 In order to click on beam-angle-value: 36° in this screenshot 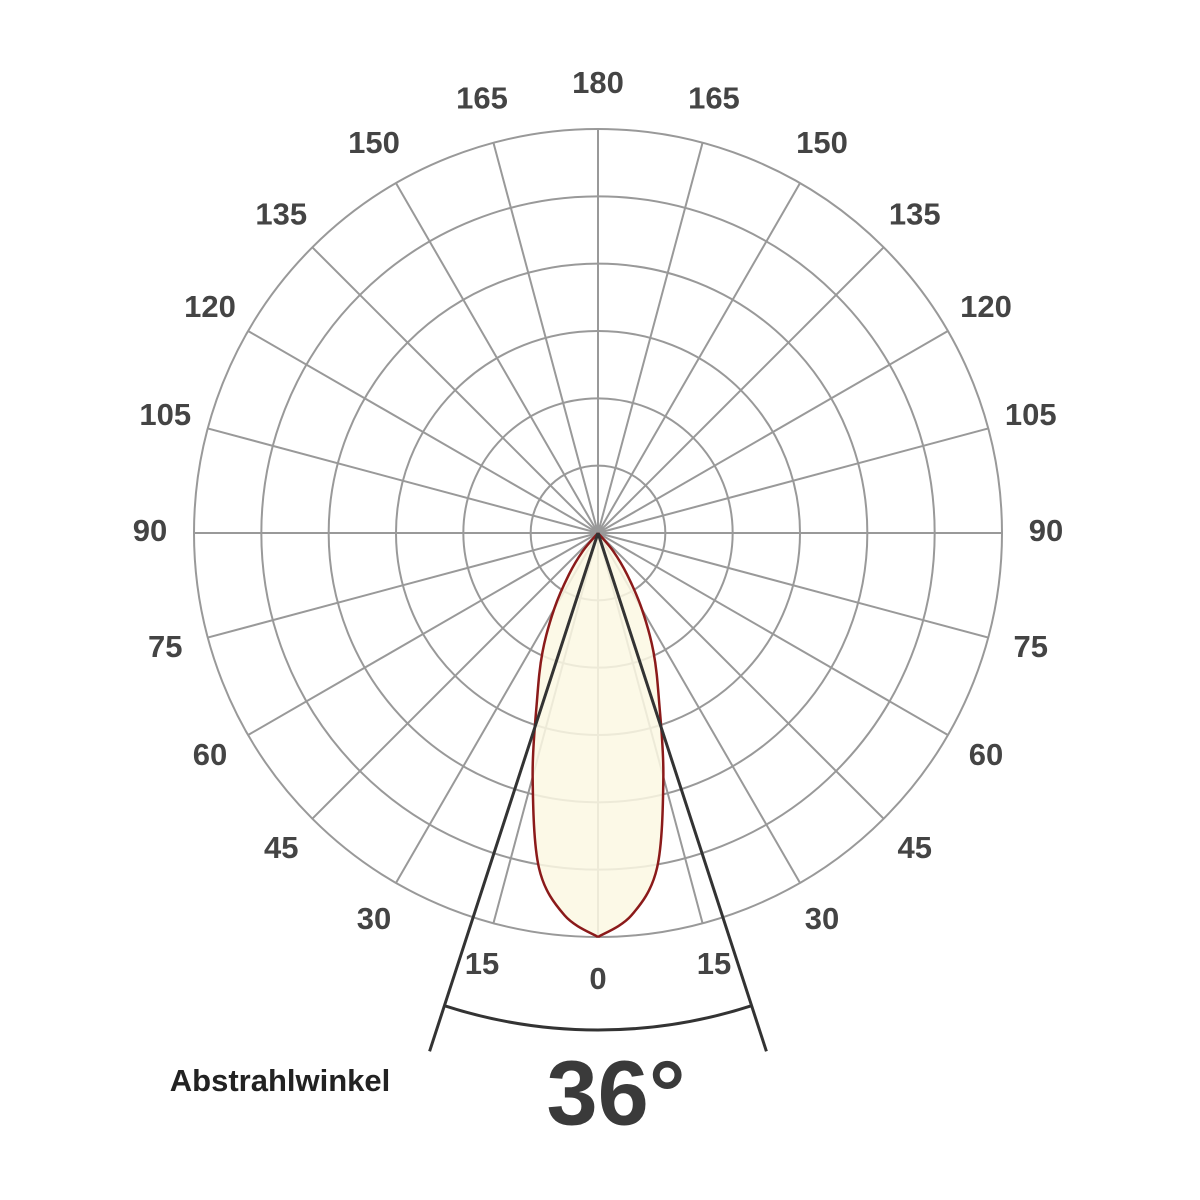, I will do `click(615, 1093)`.